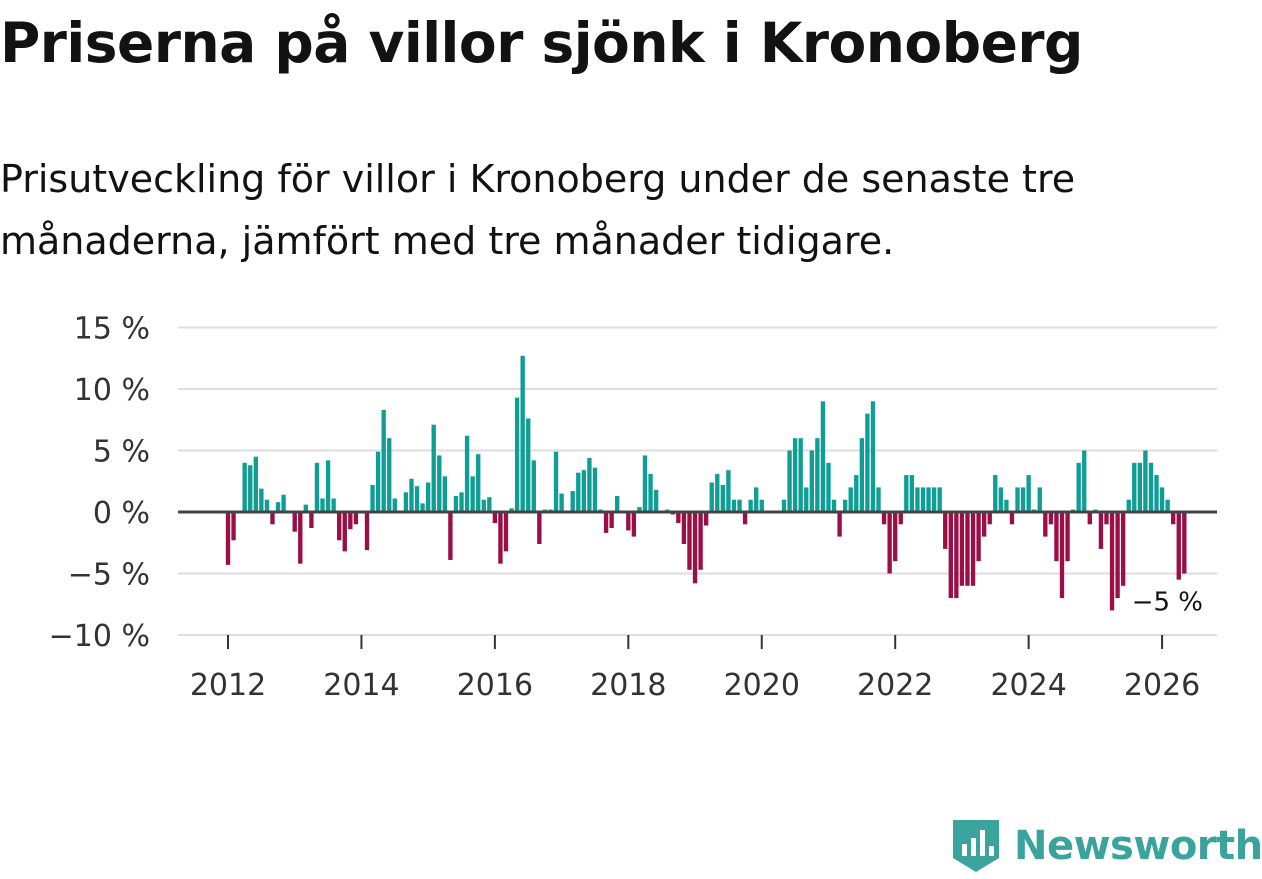 Image resolution: width=1262 pixels, height=879 pixels. Describe the element at coordinates (99, 636) in the screenshot. I see `y-tick-label: −10 %` at that location.